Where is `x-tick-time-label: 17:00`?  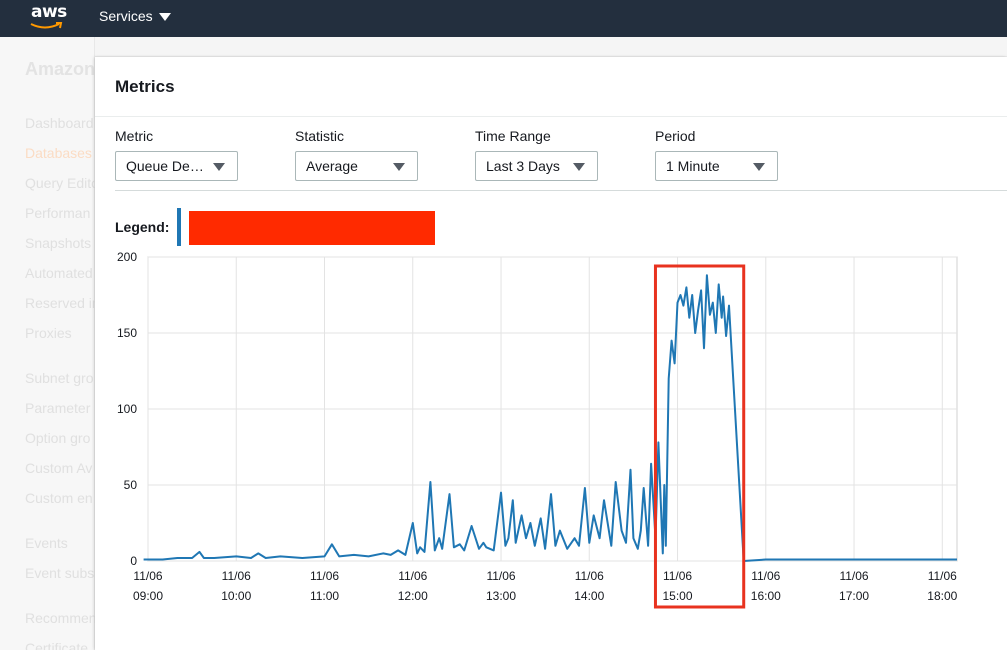 x-tick-time-label: 17:00 is located at coordinates (854, 596).